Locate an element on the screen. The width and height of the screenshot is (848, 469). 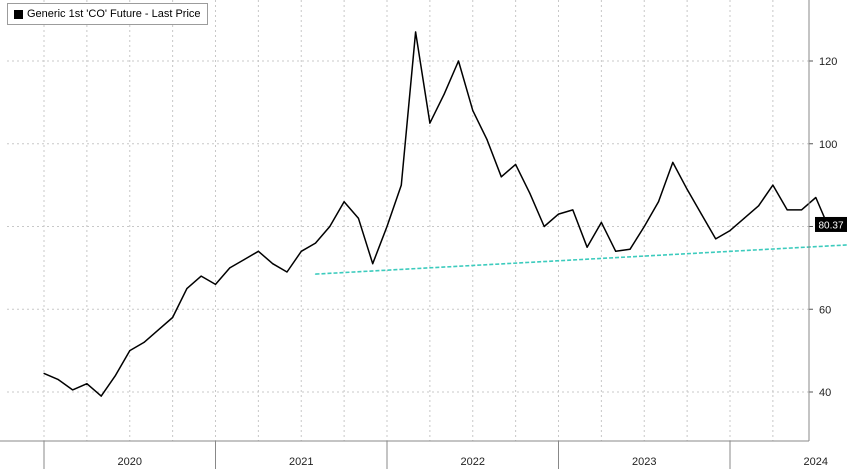
last-value-background is located at coordinates (831, 224).